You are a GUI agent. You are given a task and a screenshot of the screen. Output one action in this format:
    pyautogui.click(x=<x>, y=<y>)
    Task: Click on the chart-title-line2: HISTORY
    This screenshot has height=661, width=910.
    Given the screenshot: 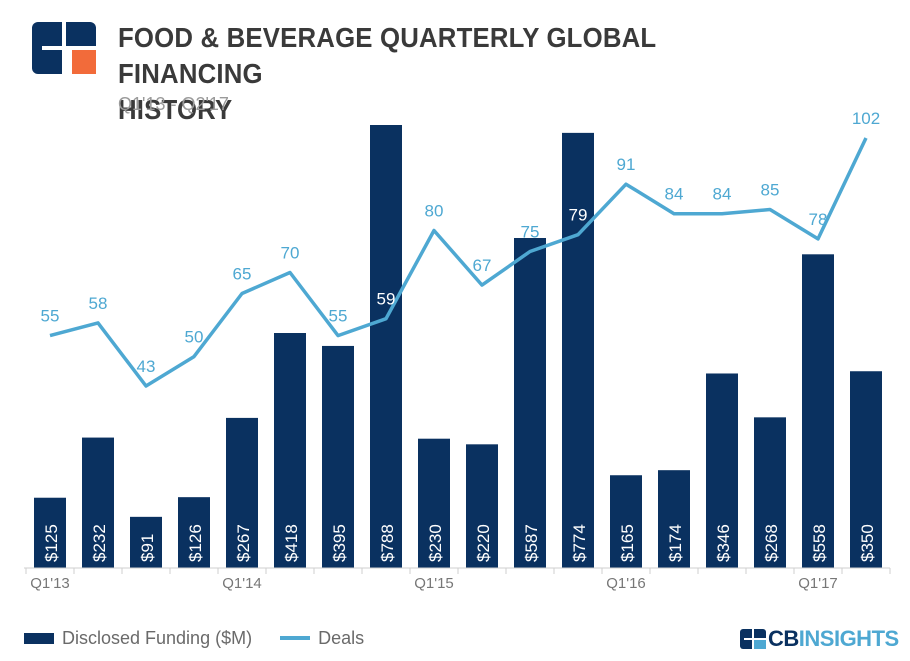 What is the action you would take?
    pyautogui.click(x=175, y=109)
    